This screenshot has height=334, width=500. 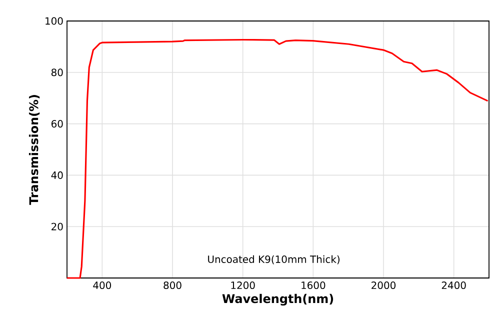 What do you see at coordinates (278, 300) in the screenshot?
I see `x-axis-title: Wavelength(nm)` at bounding box center [278, 300].